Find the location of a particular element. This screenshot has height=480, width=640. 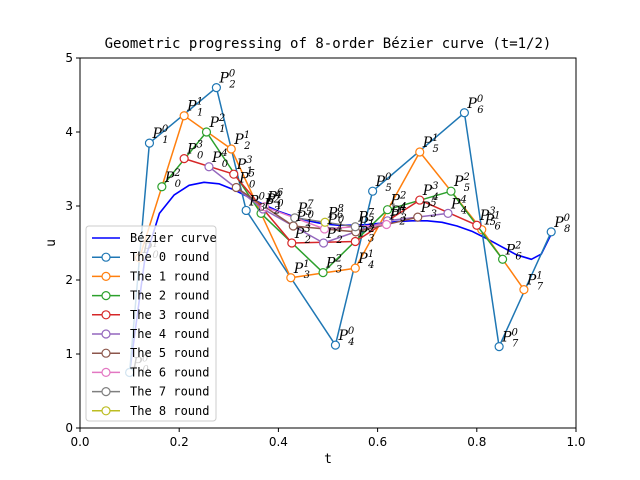

legend-label: The 0 round is located at coordinates (169, 257).